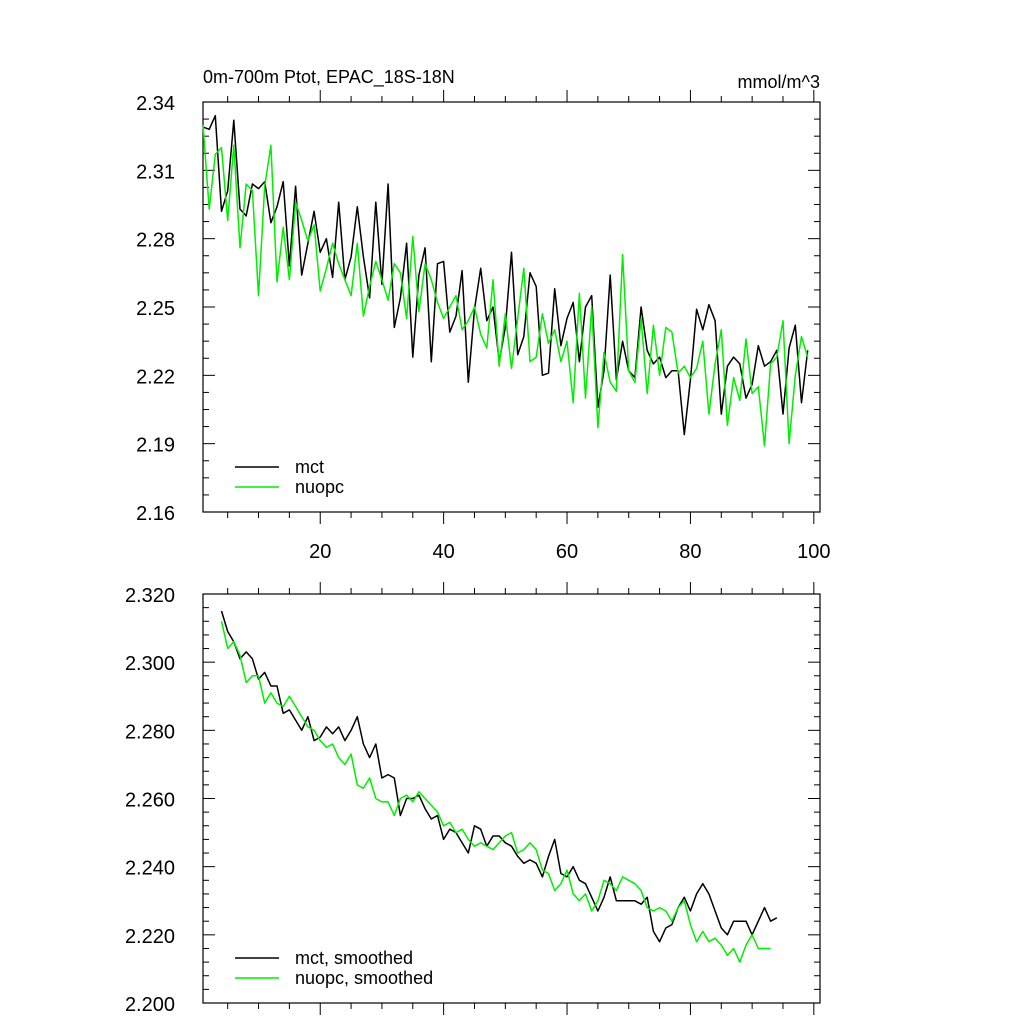 The height and width of the screenshot is (1024, 1024). I want to click on x-tick-label: 80, so click(690, 552).